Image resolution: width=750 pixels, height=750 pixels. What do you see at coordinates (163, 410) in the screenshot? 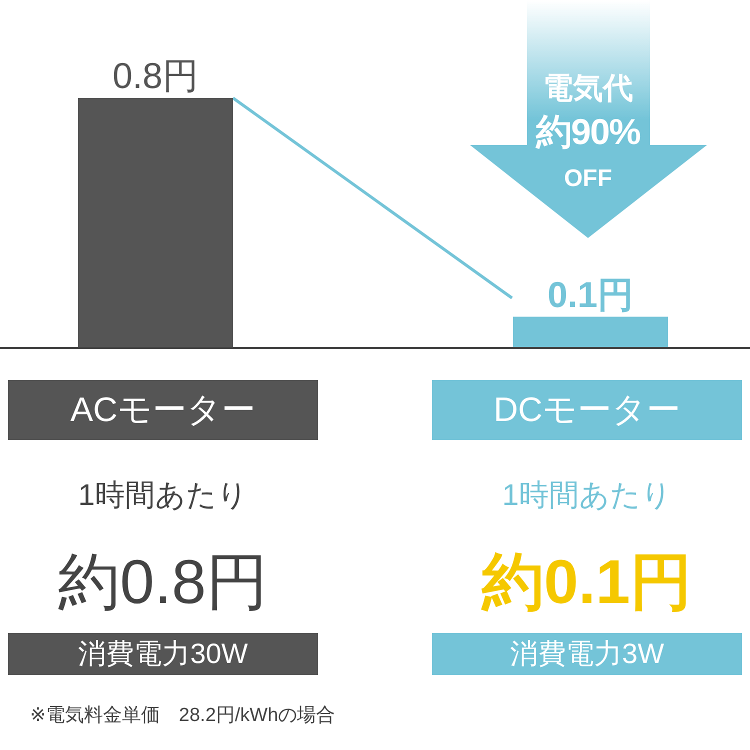
I see `x-tick-label: ACモーター` at bounding box center [163, 410].